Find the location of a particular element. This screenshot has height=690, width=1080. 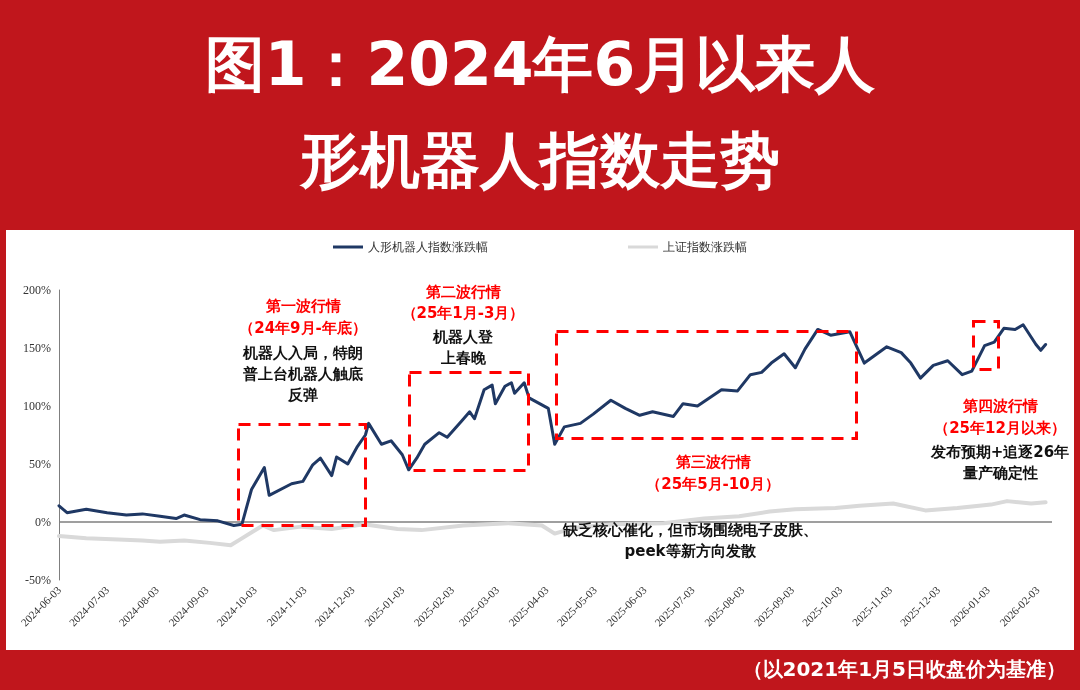

annotation: 缺乏核心催化，但市场围绕电子皮肤、peek等新方向发散 is located at coordinates (690, 541).